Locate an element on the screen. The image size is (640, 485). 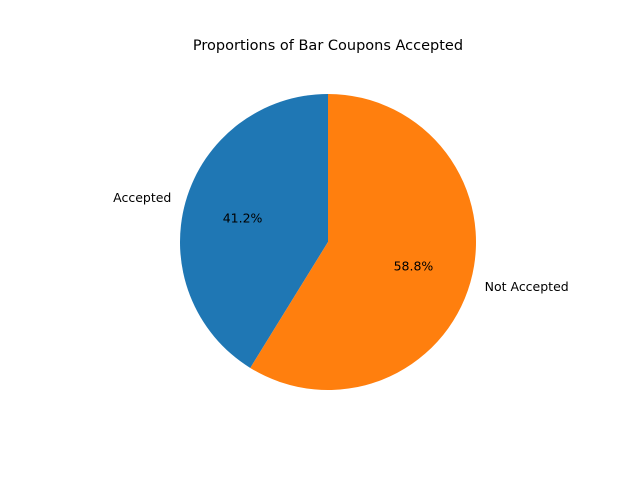
slice-label-not-accepted: Not Accepted is located at coordinates (527, 286).